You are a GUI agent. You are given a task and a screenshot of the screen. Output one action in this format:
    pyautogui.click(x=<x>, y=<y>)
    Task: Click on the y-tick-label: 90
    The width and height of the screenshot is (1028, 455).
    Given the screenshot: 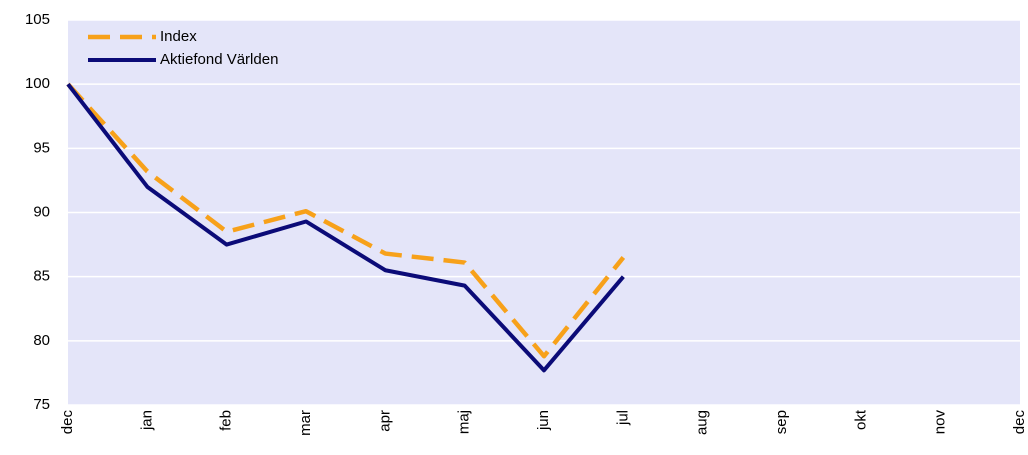 What is the action you would take?
    pyautogui.click(x=41, y=211)
    